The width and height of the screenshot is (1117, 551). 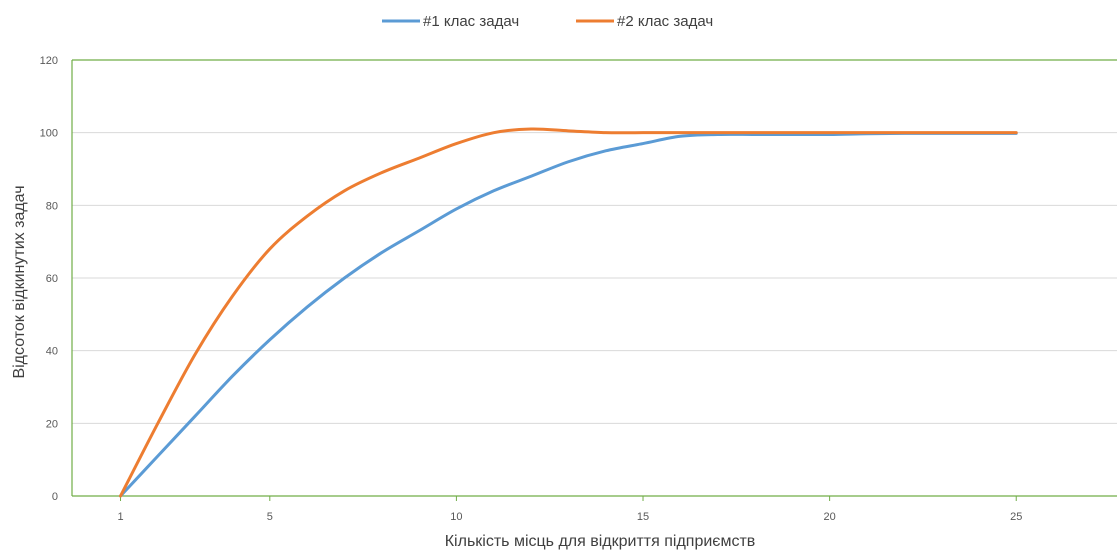 What do you see at coordinates (52, 424) in the screenshot?
I see `y-tick-label: 20` at bounding box center [52, 424].